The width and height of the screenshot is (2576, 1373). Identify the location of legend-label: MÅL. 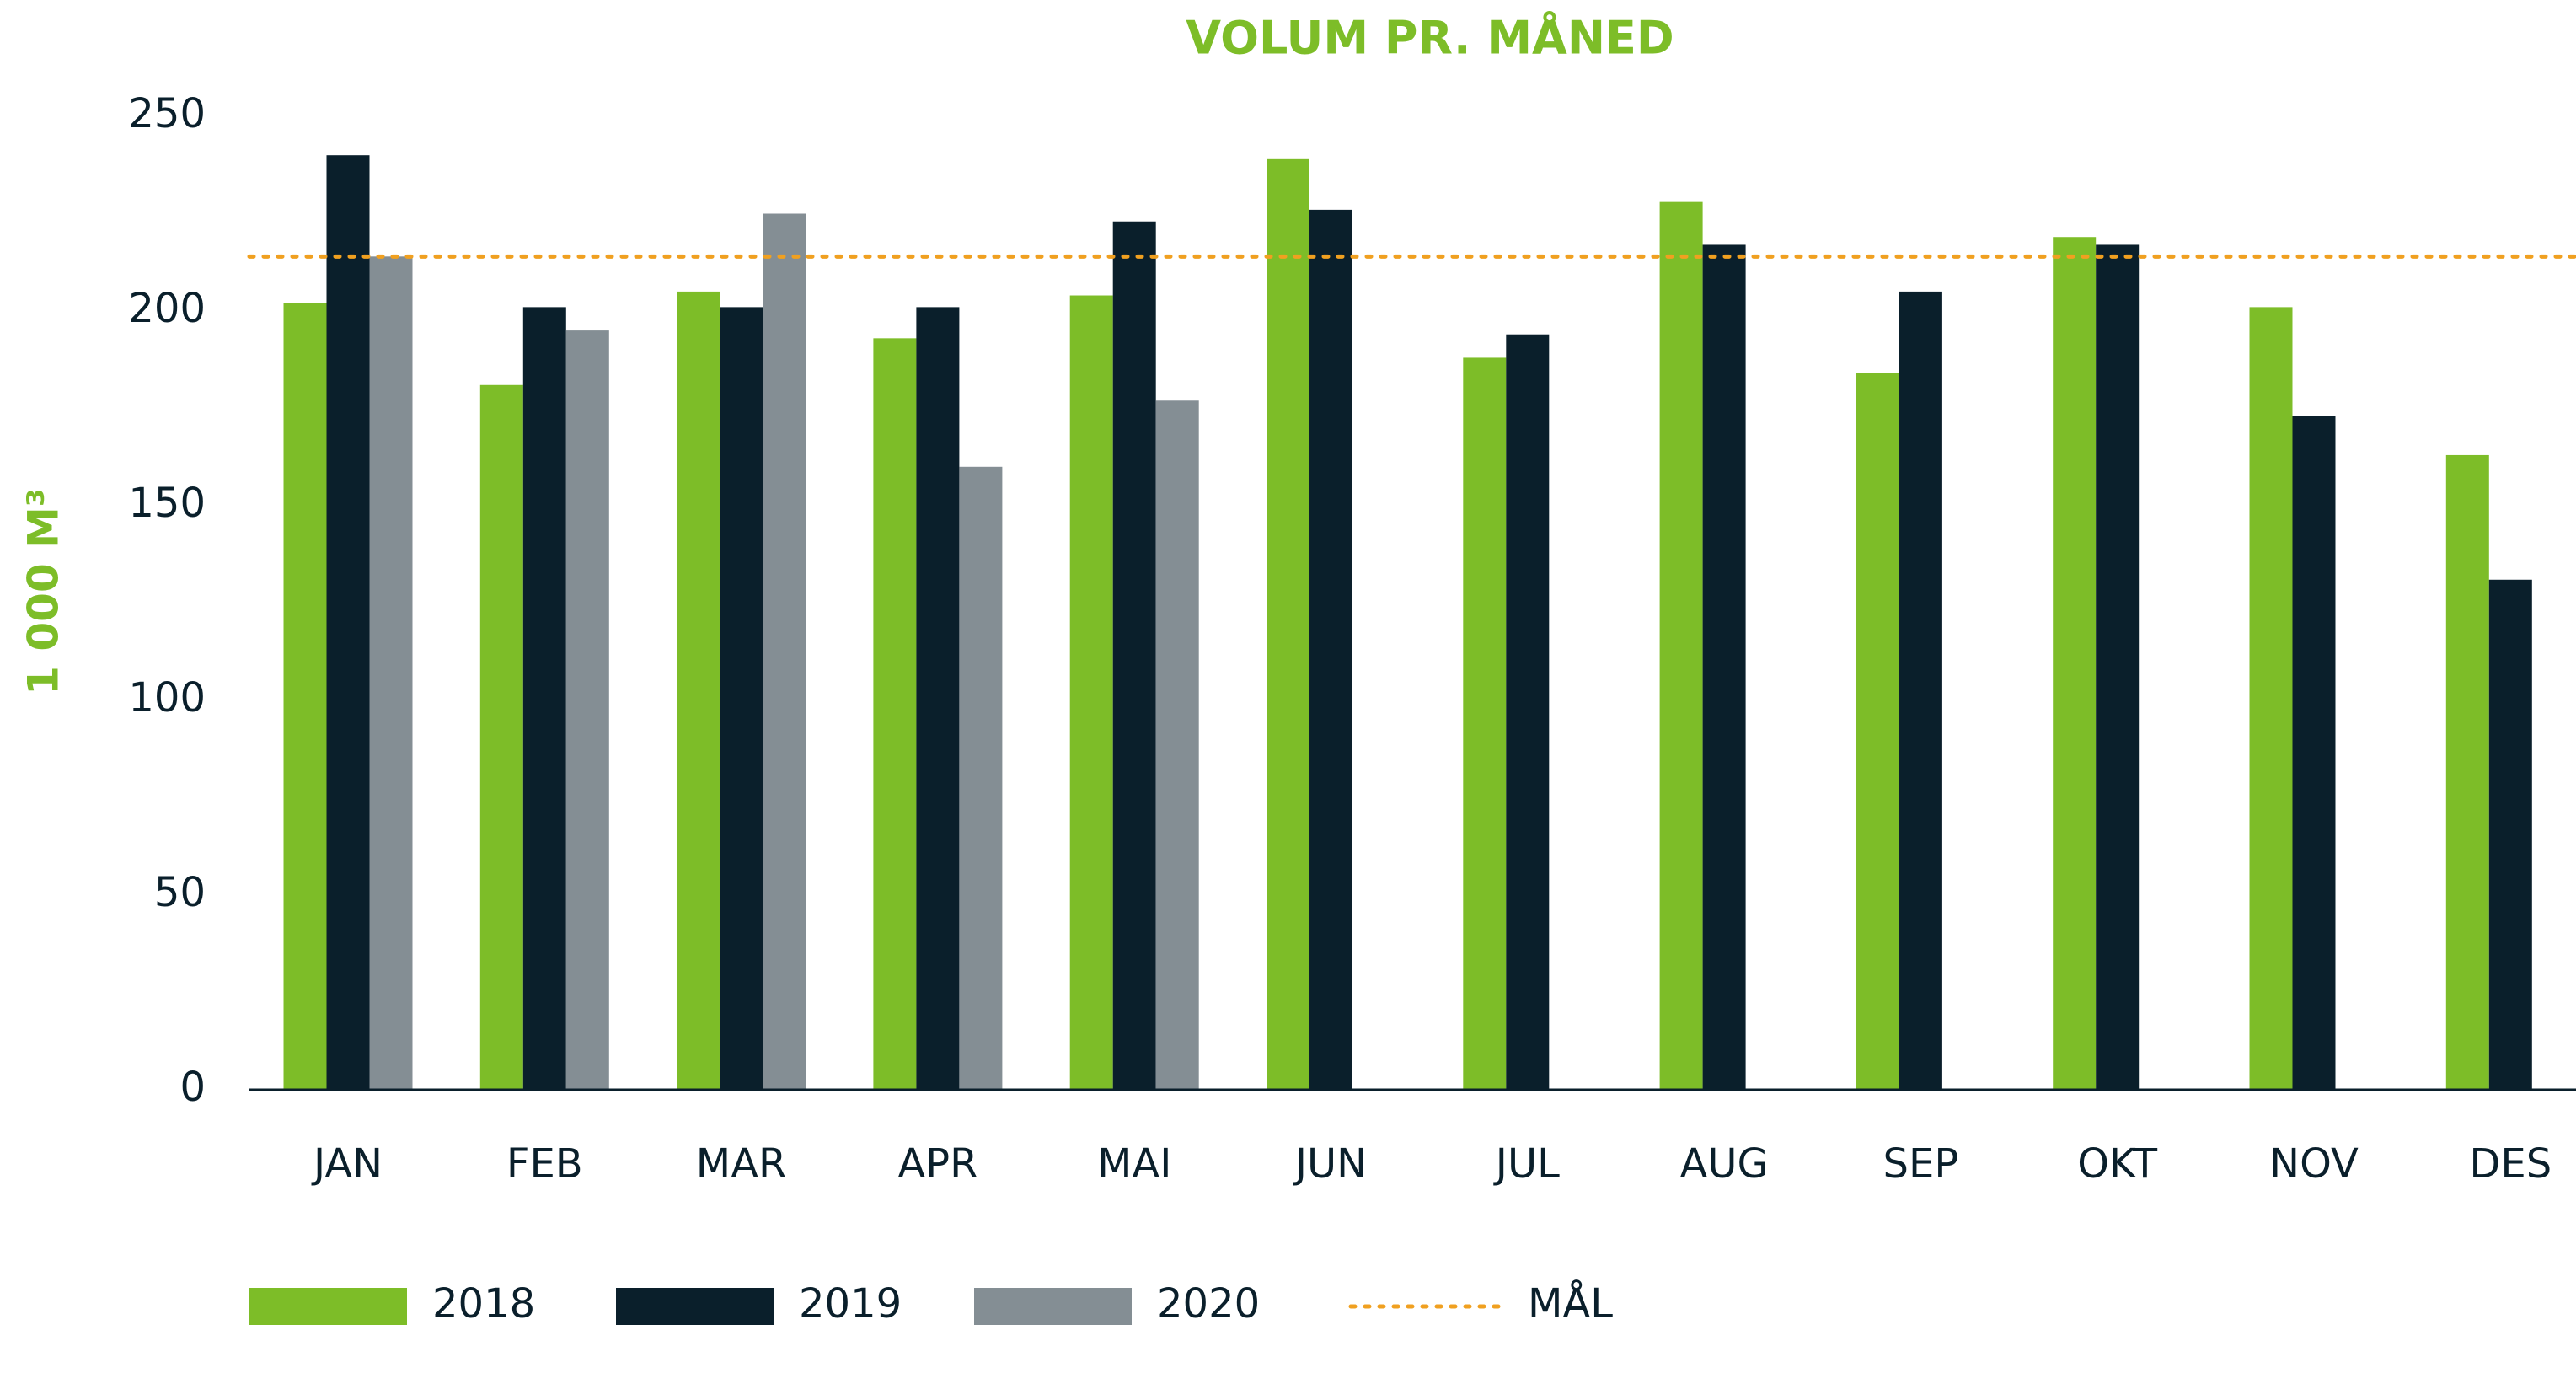
(1570, 1303).